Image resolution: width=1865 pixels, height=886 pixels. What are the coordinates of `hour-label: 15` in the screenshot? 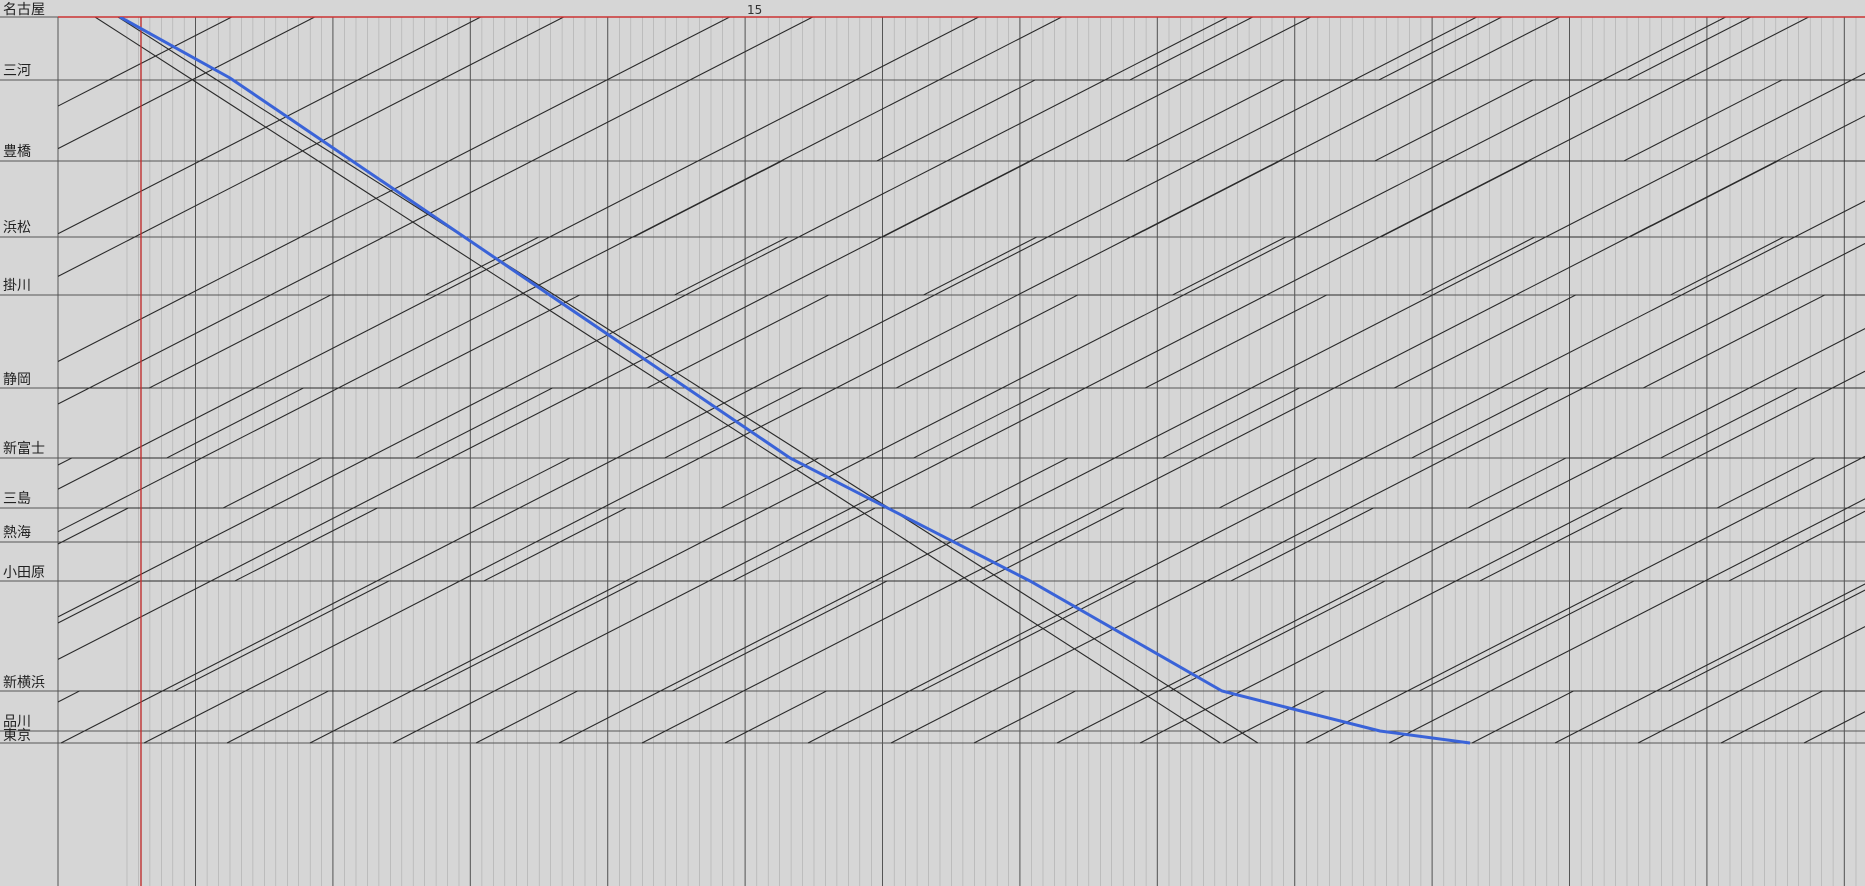 It's located at (755, 10).